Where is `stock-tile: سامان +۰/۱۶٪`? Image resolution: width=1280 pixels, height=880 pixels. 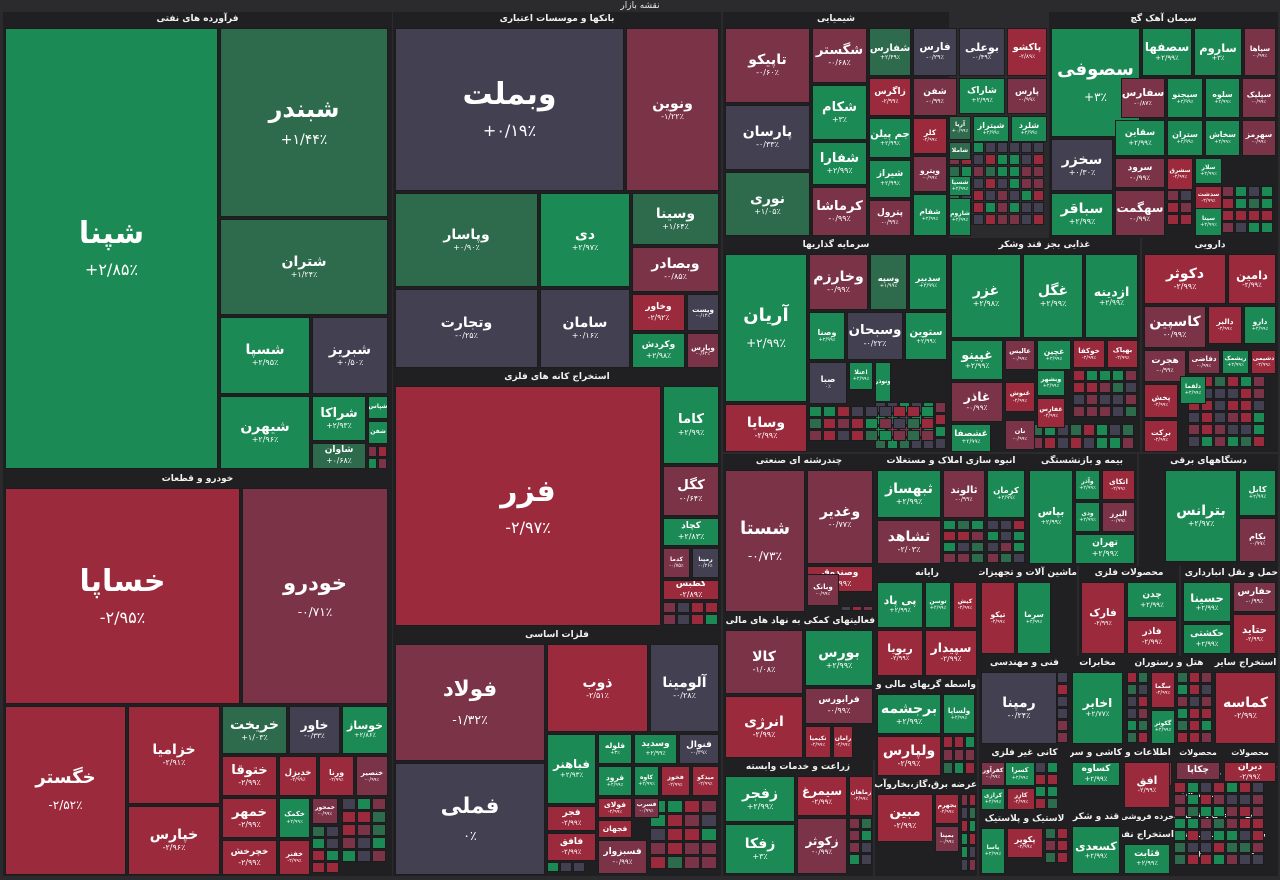
stock-tile: سامان +۰/۱۶٪ is located at coordinates (585, 328).